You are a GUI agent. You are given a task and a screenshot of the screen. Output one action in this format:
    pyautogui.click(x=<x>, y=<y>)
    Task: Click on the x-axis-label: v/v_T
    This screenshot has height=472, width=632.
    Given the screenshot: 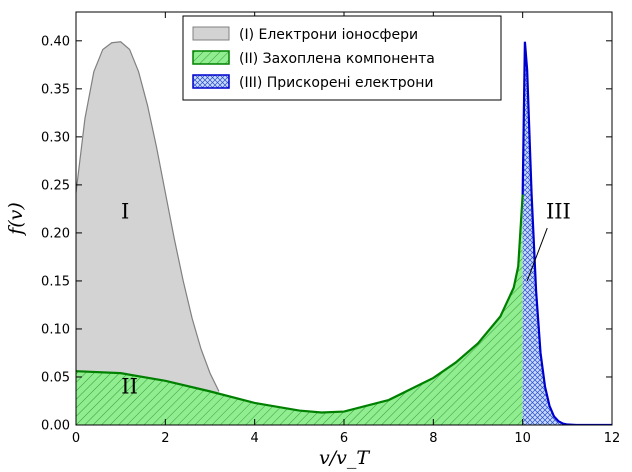 What is the action you would take?
    pyautogui.click(x=344, y=458)
    